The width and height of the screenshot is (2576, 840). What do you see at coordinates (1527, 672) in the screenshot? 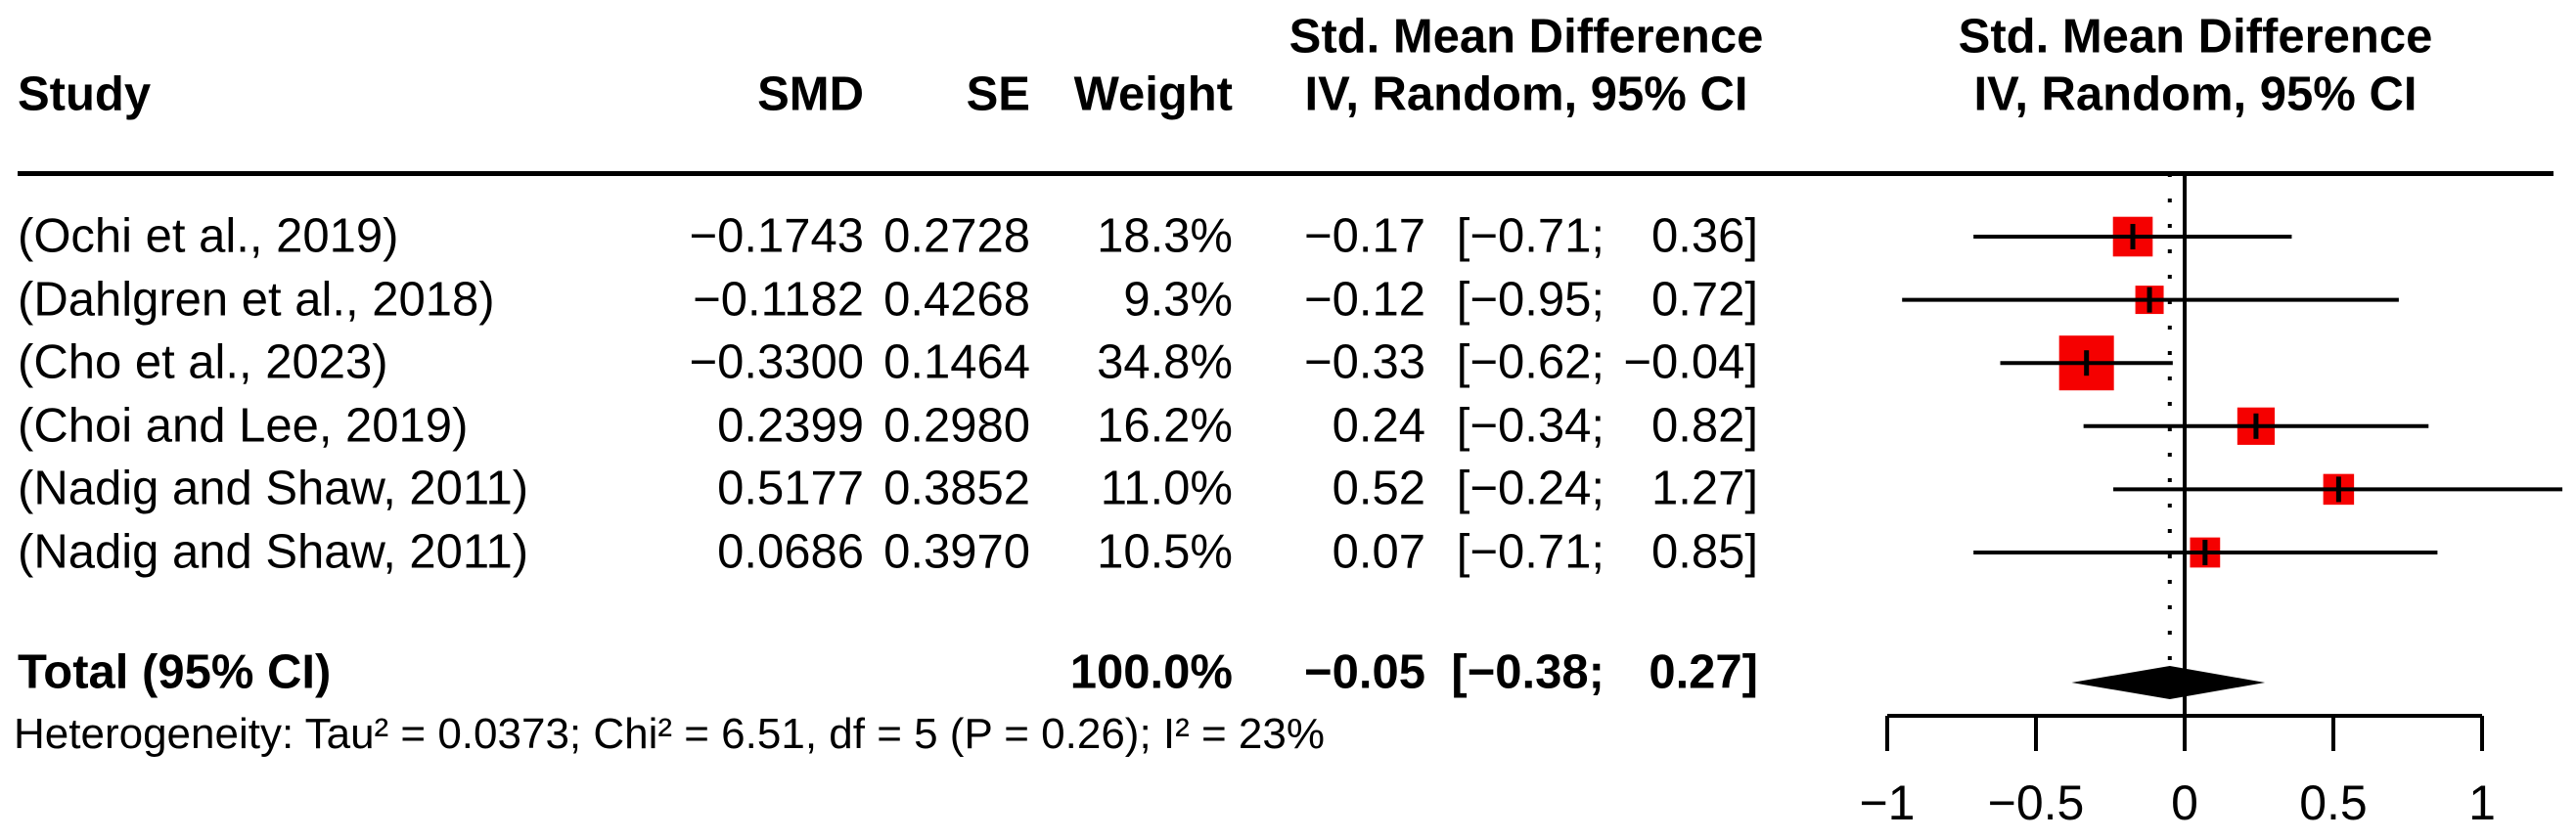
I see `total-ci-lower: [−0.38;` at bounding box center [1527, 672].